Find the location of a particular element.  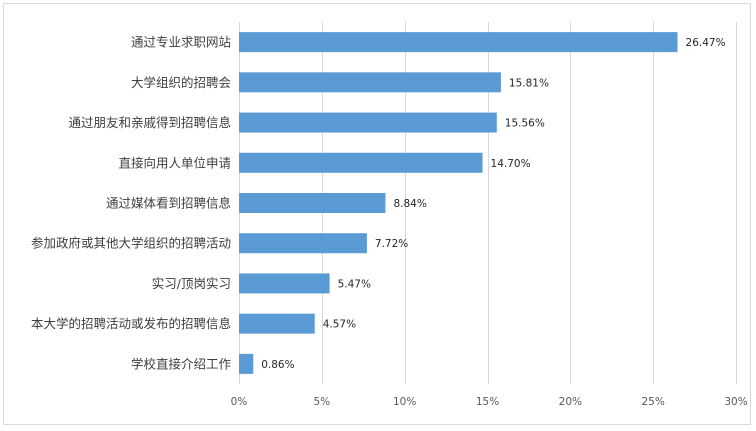

category-label-5: 参加政府或其他大学组织的招聘活动 is located at coordinates (131, 243).